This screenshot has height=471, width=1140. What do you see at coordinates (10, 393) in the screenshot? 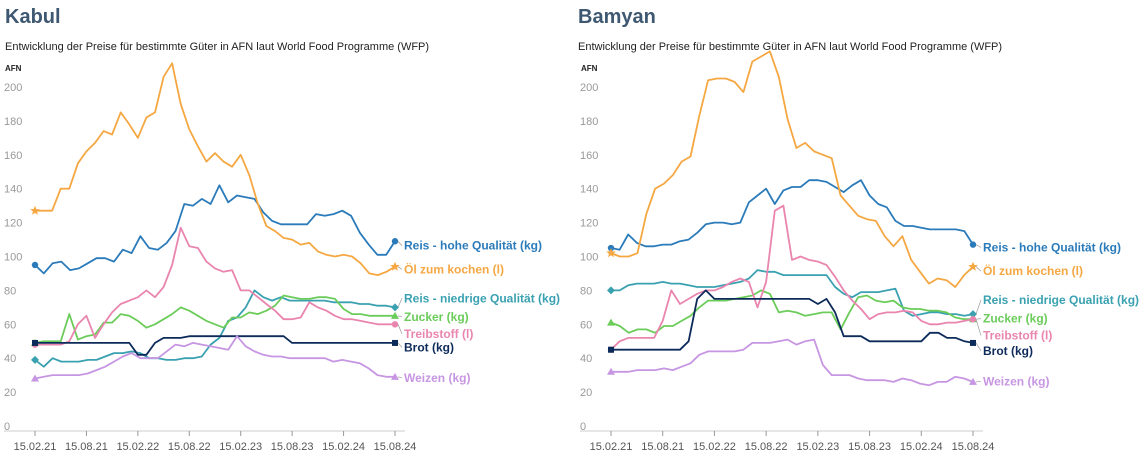
I see `y-tick-label: 20` at bounding box center [10, 393].